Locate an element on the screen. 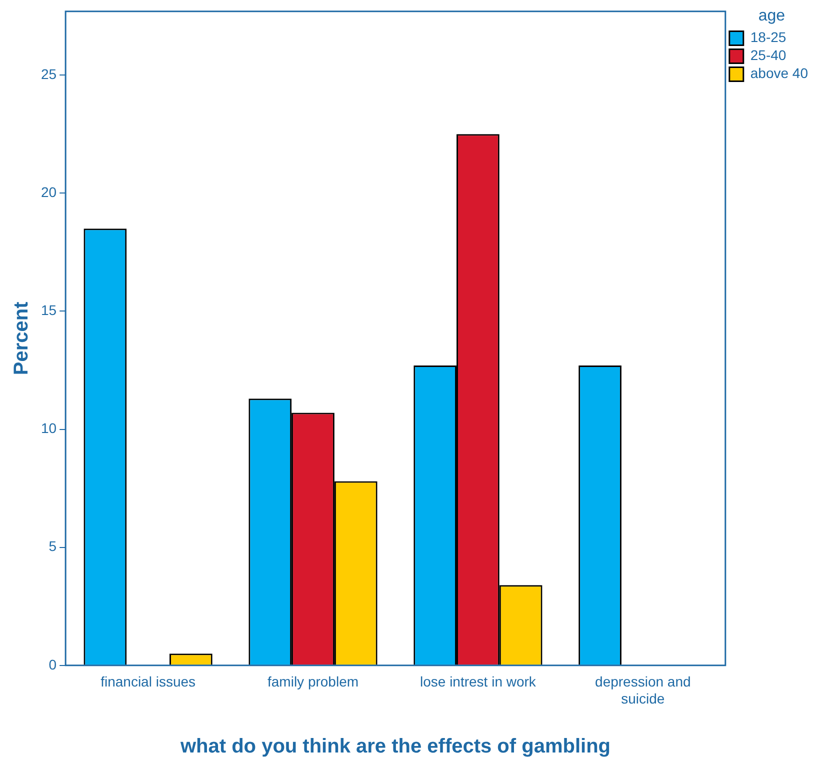 This screenshot has width=822, height=769. x-tick-label: financial issues is located at coordinates (148, 682).